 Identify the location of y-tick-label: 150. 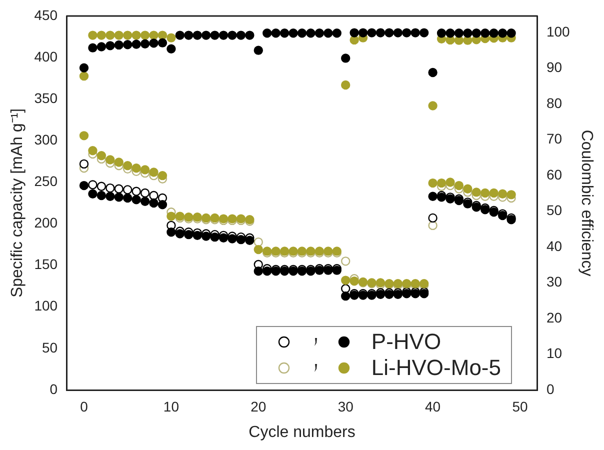
(46, 264).